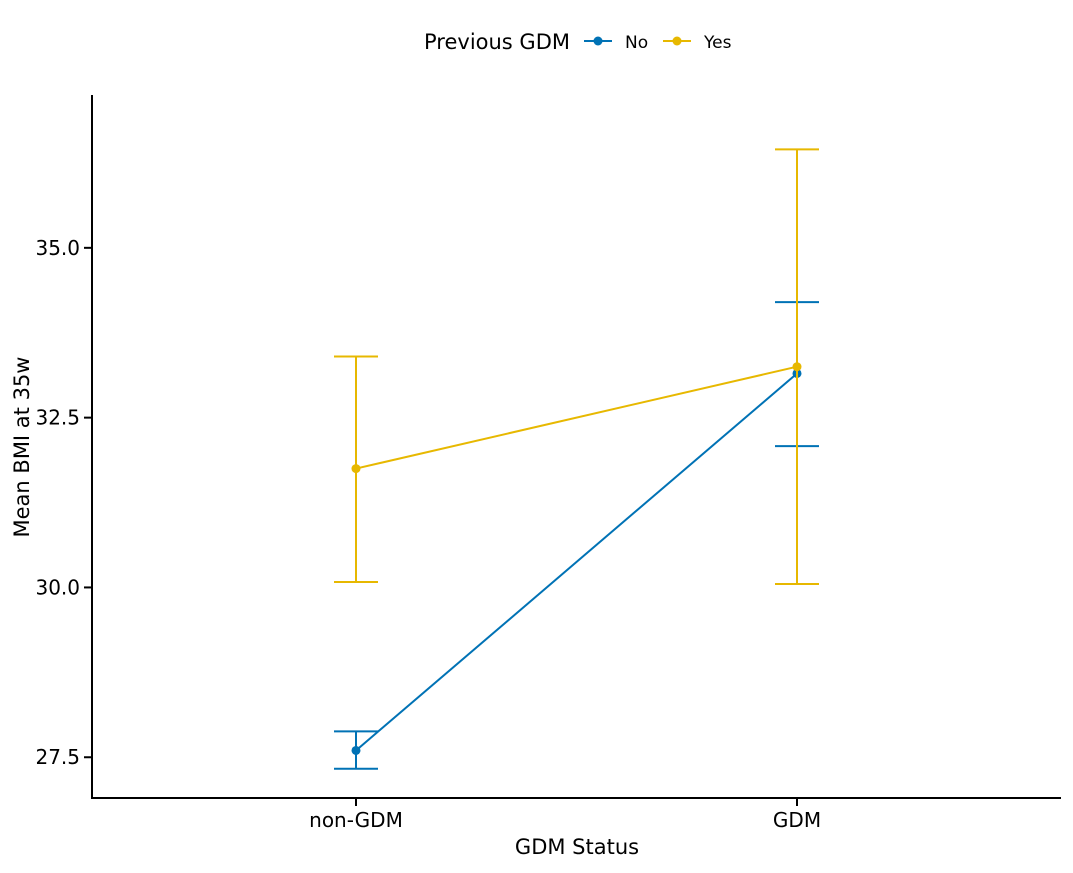 The width and height of the screenshot is (1073, 873). What do you see at coordinates (57, 587) in the screenshot?
I see `y-tick-label: 30.0` at bounding box center [57, 587].